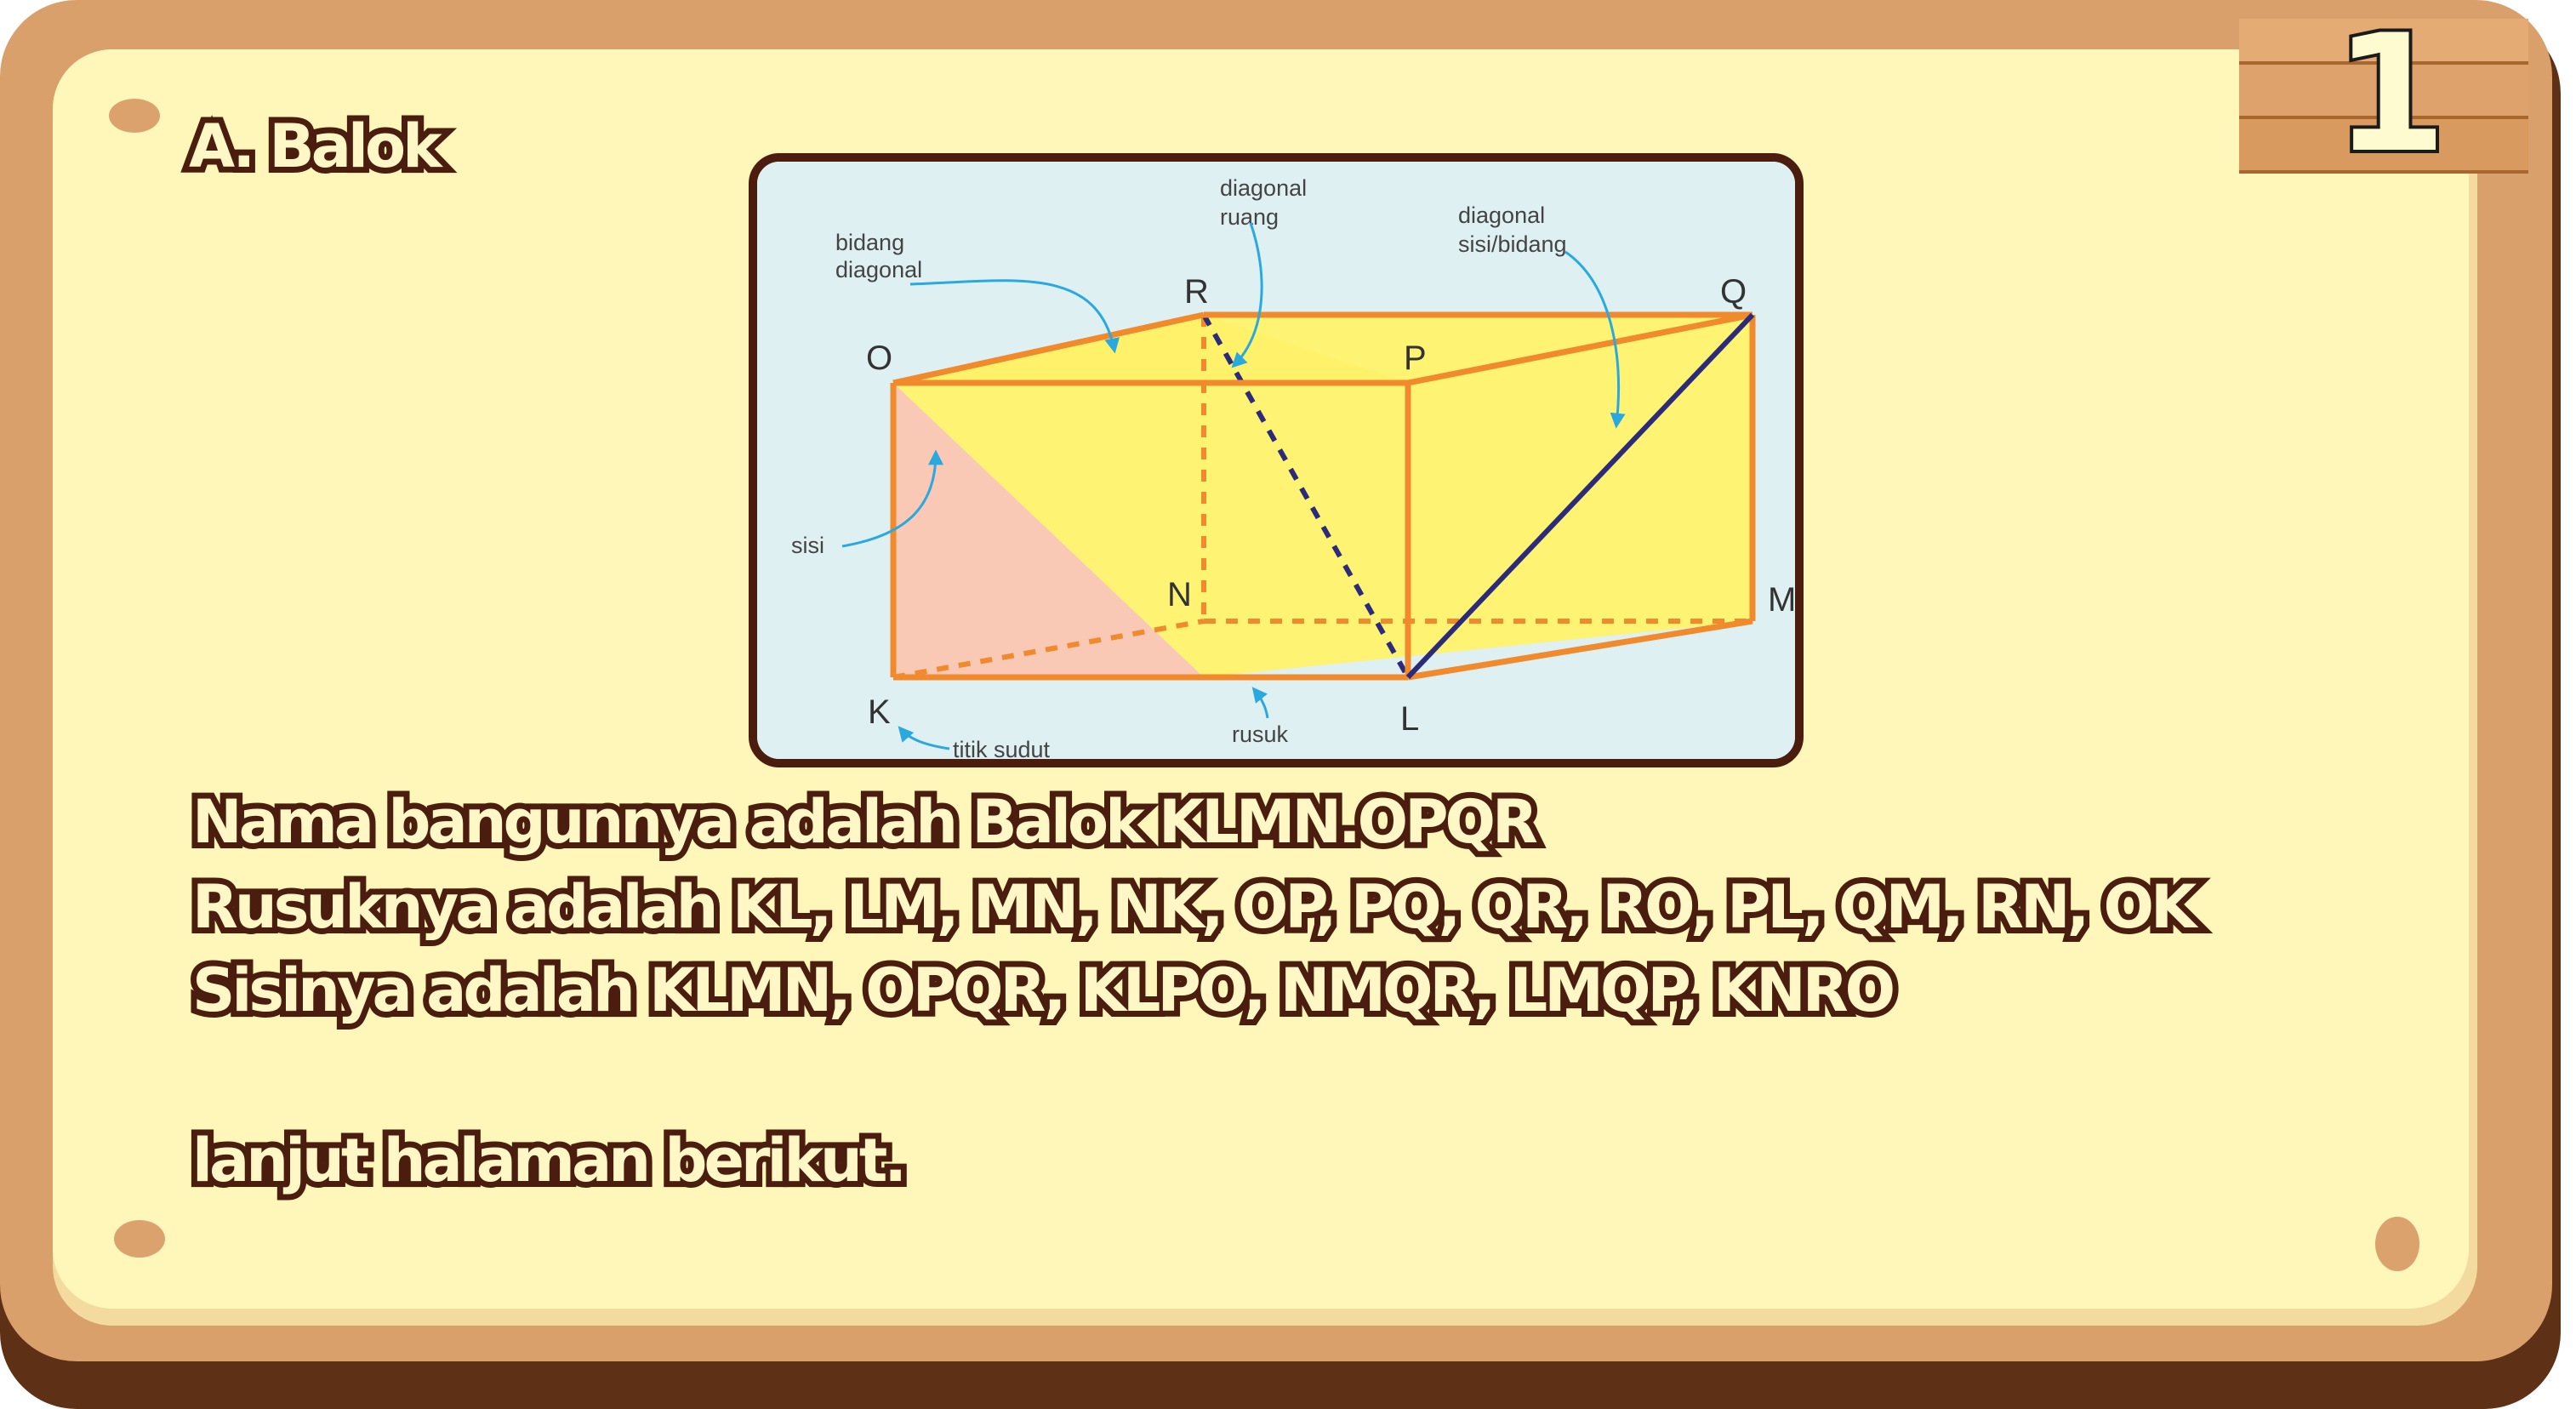  Describe the element at coordinates (1250, 217) in the screenshot. I see `label-diagonal-ruang-2: ruang` at that location.